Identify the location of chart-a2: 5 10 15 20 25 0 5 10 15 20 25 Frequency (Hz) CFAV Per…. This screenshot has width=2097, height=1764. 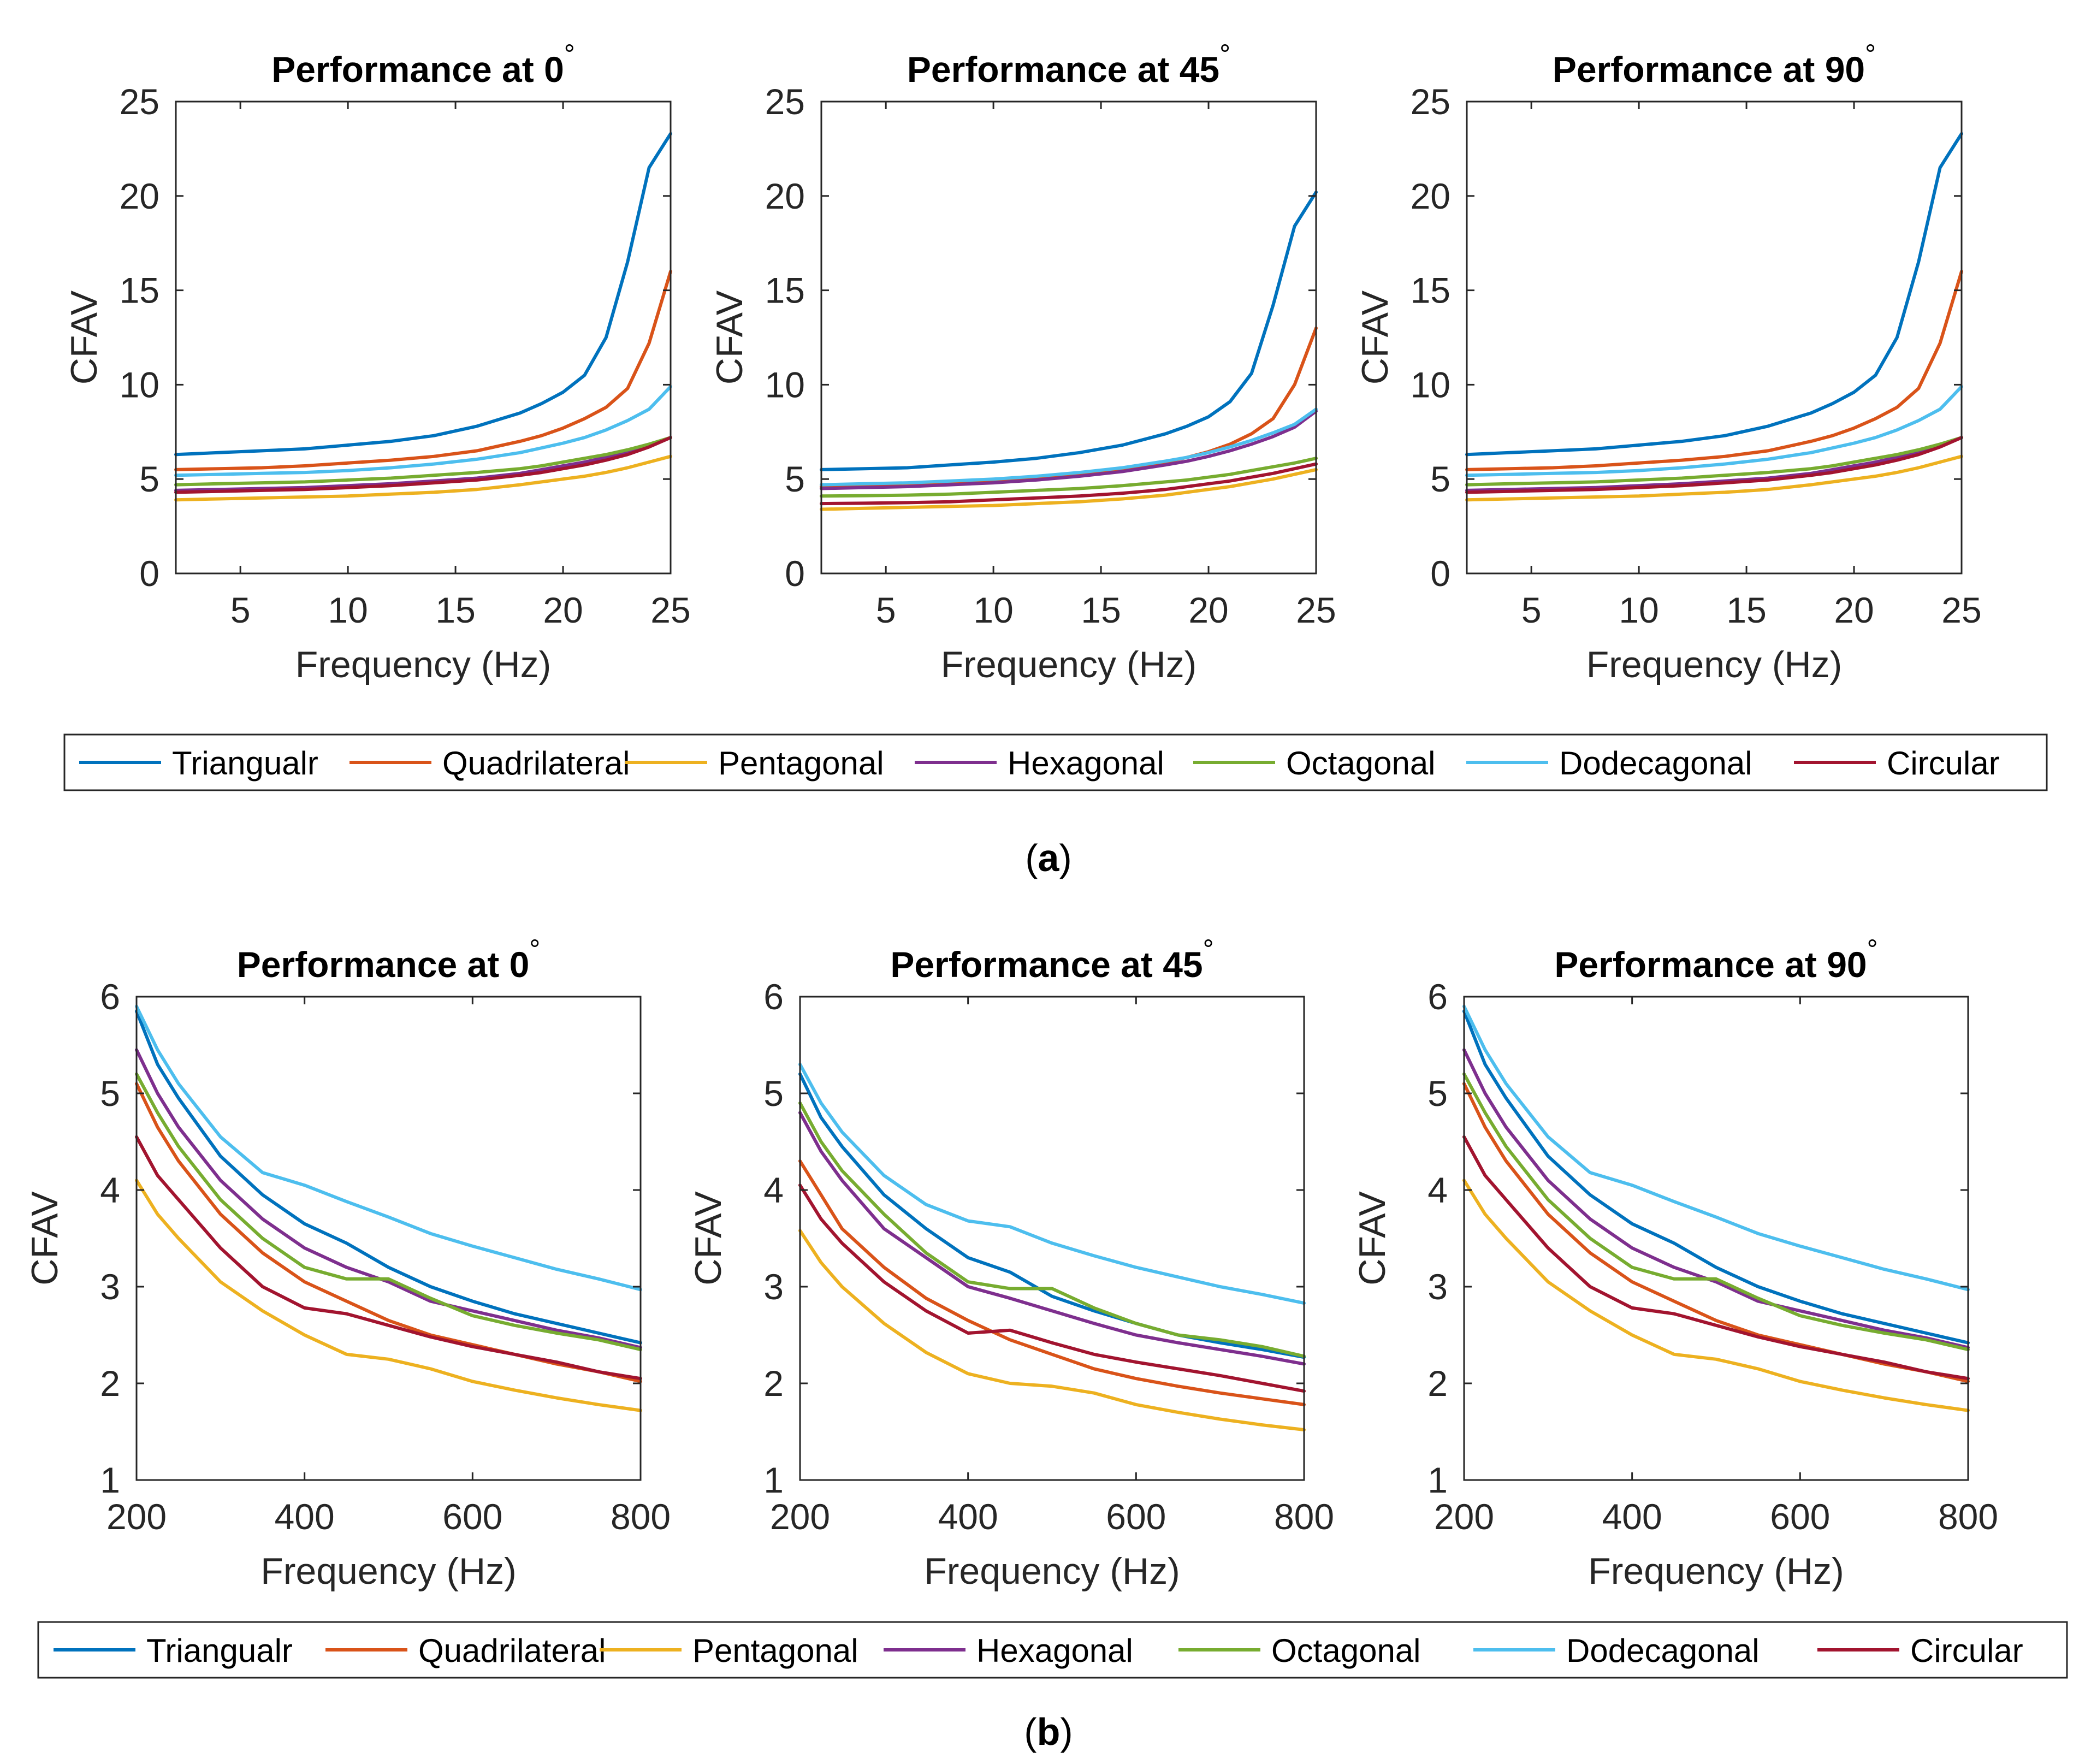
(1022, 362).